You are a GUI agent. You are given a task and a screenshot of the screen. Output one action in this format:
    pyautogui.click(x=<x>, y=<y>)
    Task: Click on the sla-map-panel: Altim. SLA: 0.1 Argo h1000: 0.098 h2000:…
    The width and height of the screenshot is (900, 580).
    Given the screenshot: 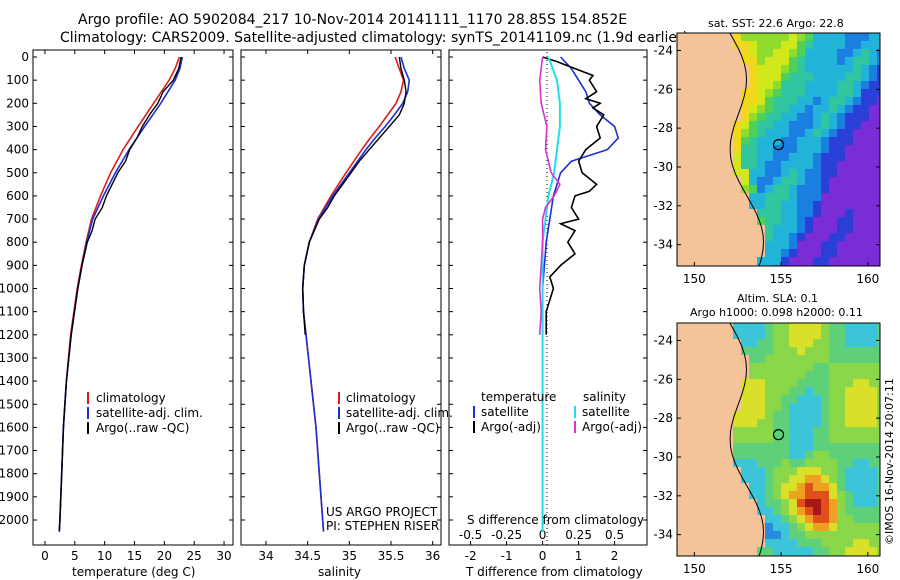 What is the action you would take?
    pyautogui.click(x=774, y=434)
    